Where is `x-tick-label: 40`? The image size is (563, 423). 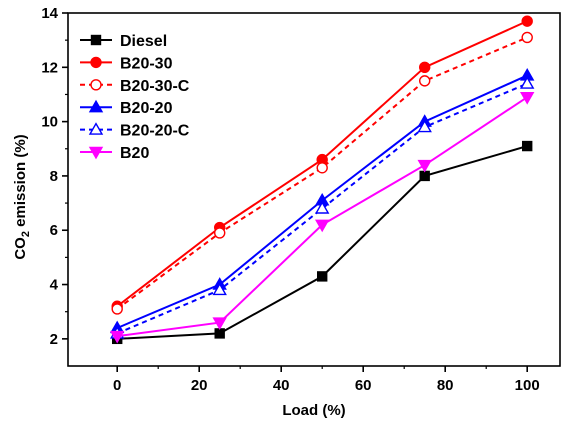
x-tick-label: 40 is located at coordinates (281, 385).